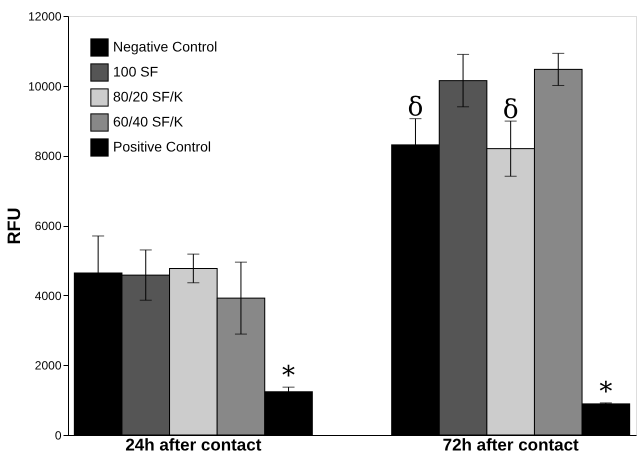 The height and width of the screenshot is (458, 644). What do you see at coordinates (14, 226) in the screenshot?
I see `y-axis-title: RFU` at bounding box center [14, 226].